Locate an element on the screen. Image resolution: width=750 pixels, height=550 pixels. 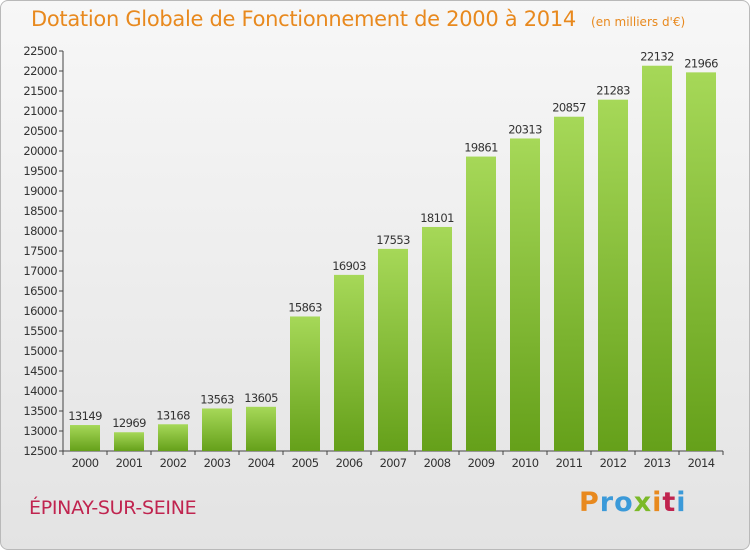
bar-value-label: 12969 is located at coordinates (129, 423).